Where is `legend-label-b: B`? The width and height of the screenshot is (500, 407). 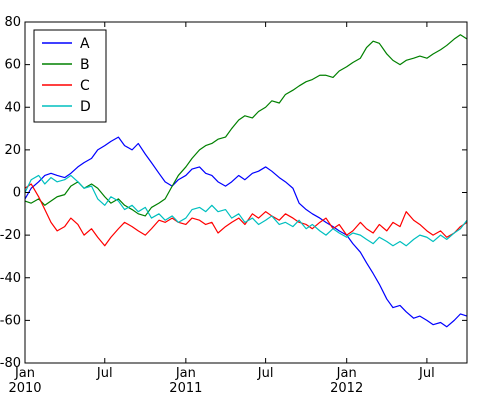 legend-label-b: B is located at coordinates (85, 65).